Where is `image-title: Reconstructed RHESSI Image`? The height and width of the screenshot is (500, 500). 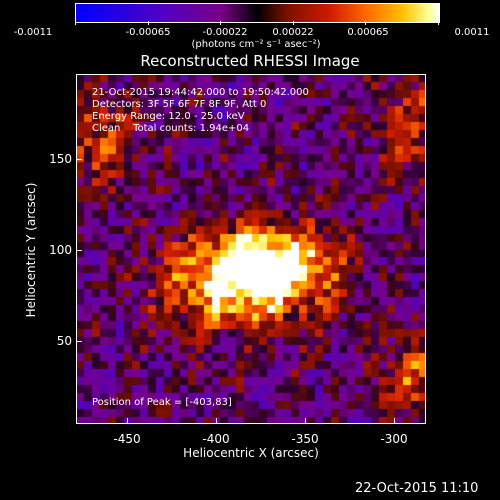 image-title: Reconstructed RHESSI Image is located at coordinates (250, 61).